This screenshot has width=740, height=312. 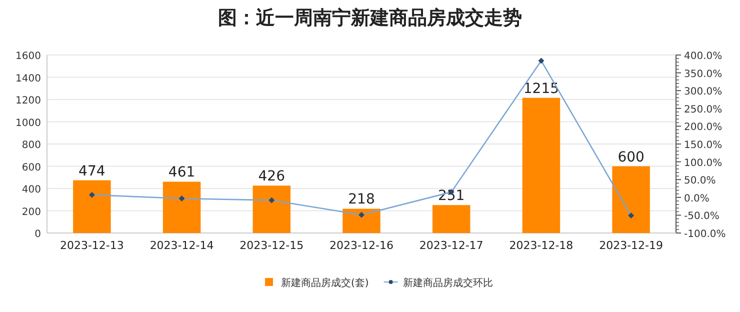 I want to click on x-tick-label: 2023-12-13, so click(x=92, y=245).